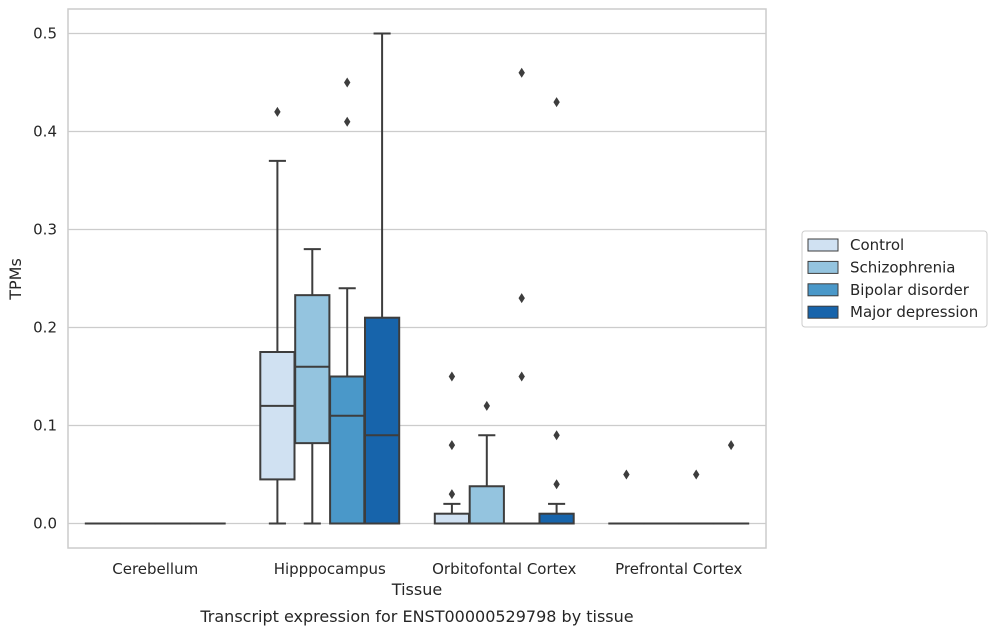 Image resolution: width=997 pixels, height=634 pixels. Describe the element at coordinates (914, 312) in the screenshot. I see `legend-label: Major depression` at that location.